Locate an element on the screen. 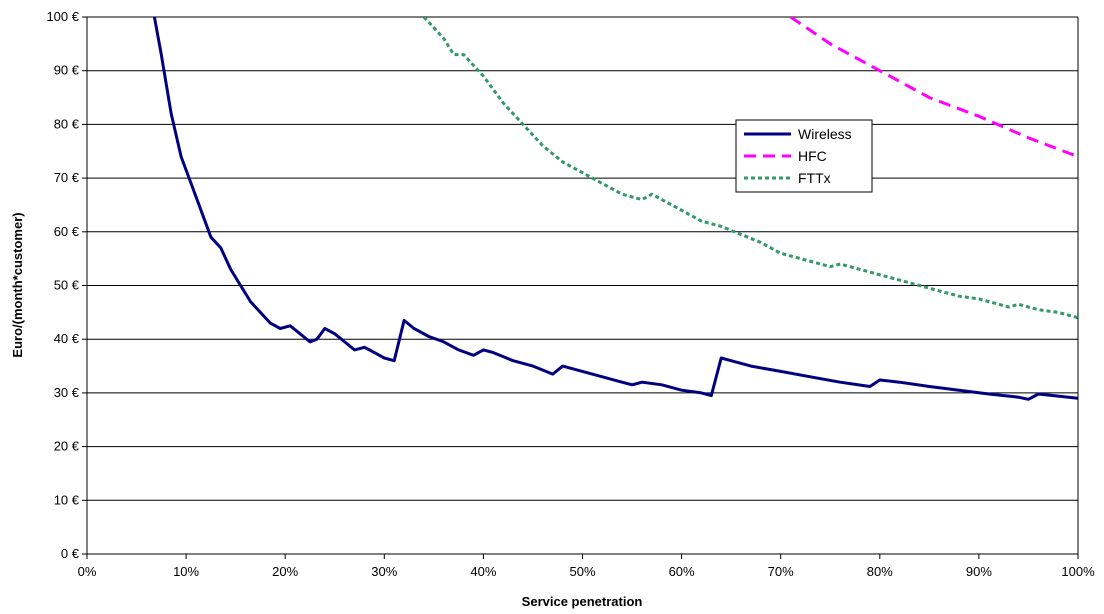  x-tick-label: 70% is located at coordinates (781, 571).